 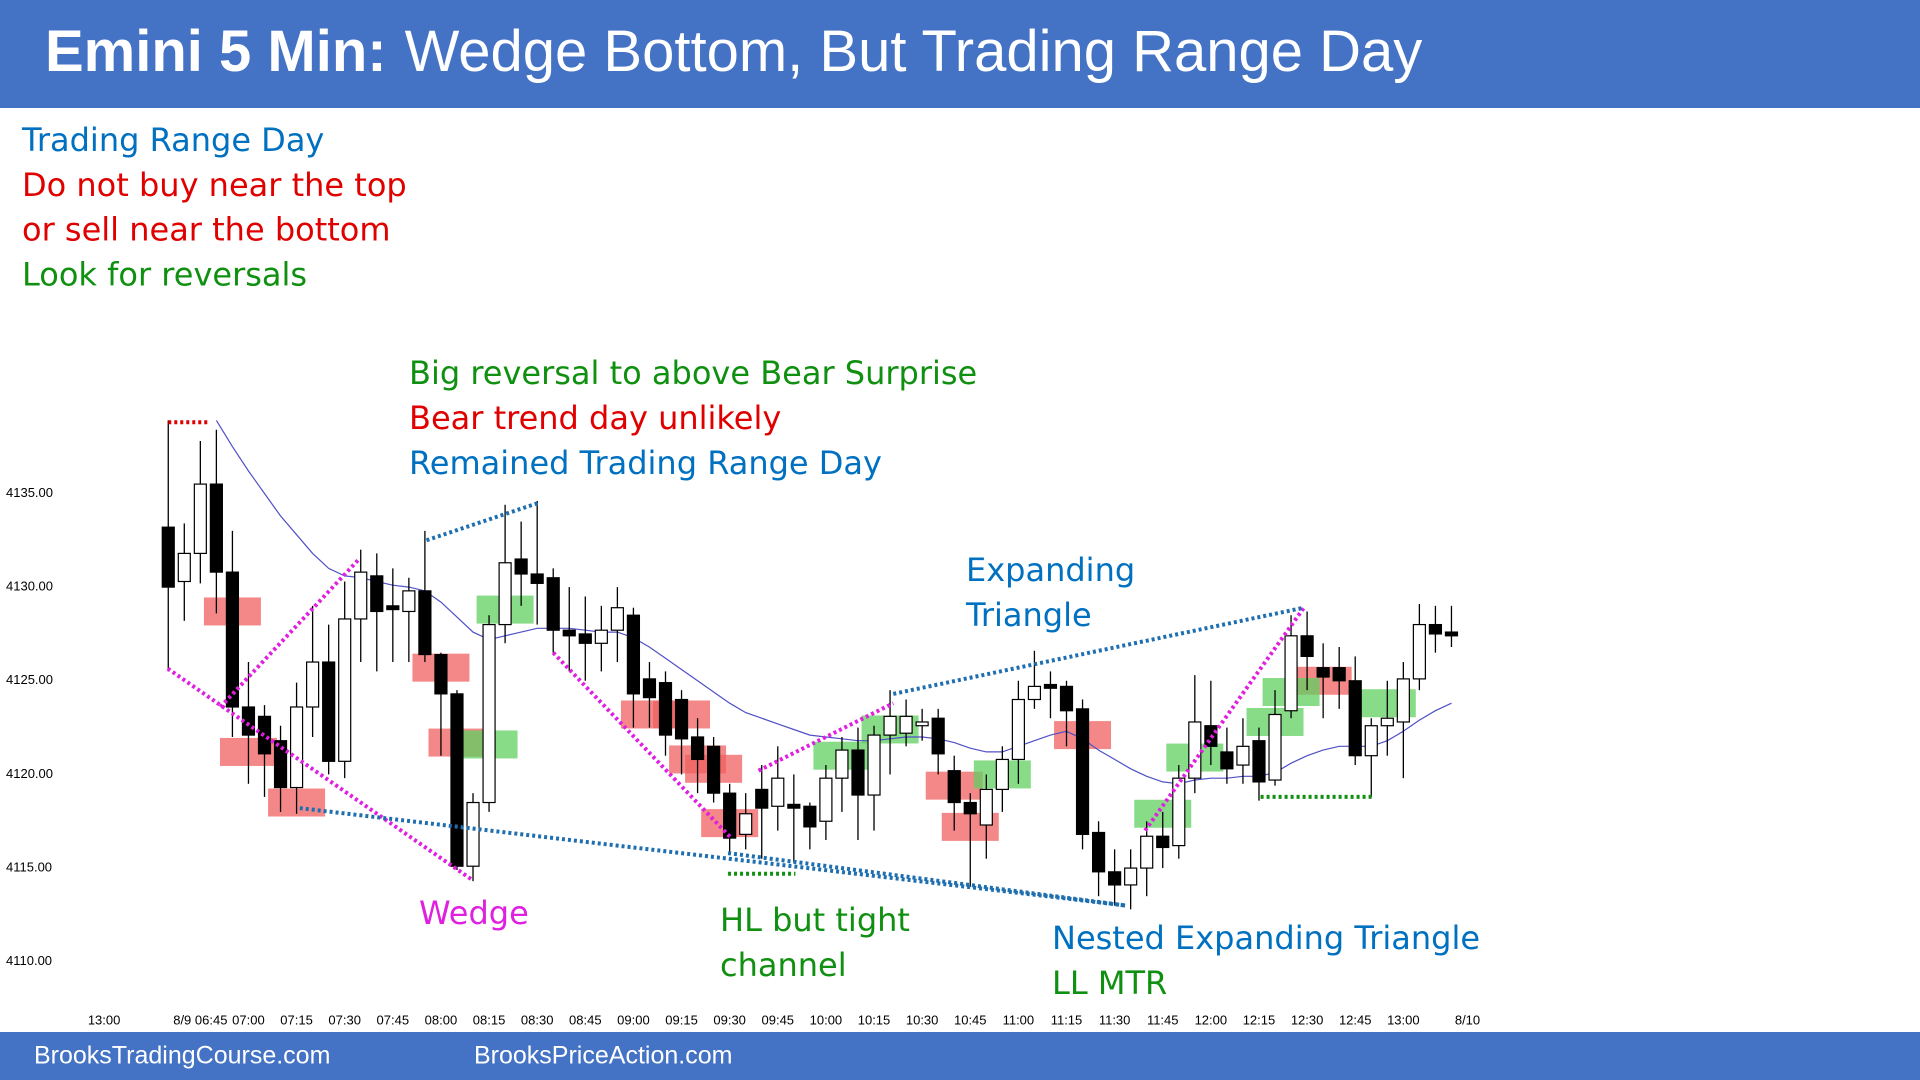 I want to click on x-tick-label: 11:30, so click(x=1115, y=1019).